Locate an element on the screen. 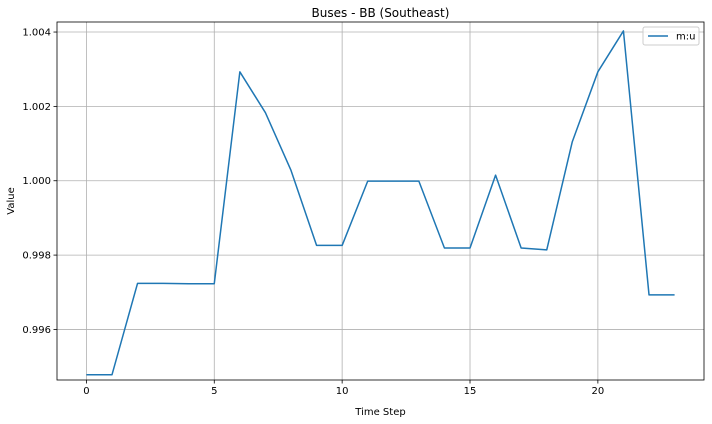  x-tick-label: 20 is located at coordinates (598, 391).